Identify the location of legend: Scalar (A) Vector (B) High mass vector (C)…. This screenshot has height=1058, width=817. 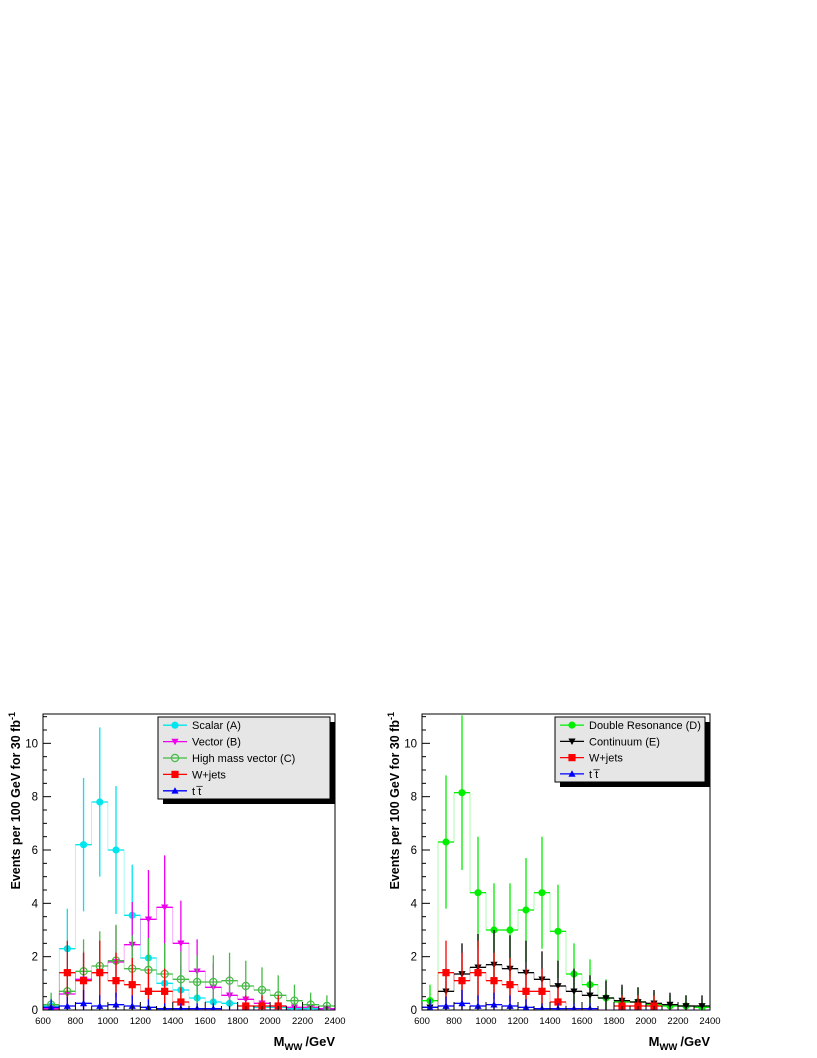
(246, 760).